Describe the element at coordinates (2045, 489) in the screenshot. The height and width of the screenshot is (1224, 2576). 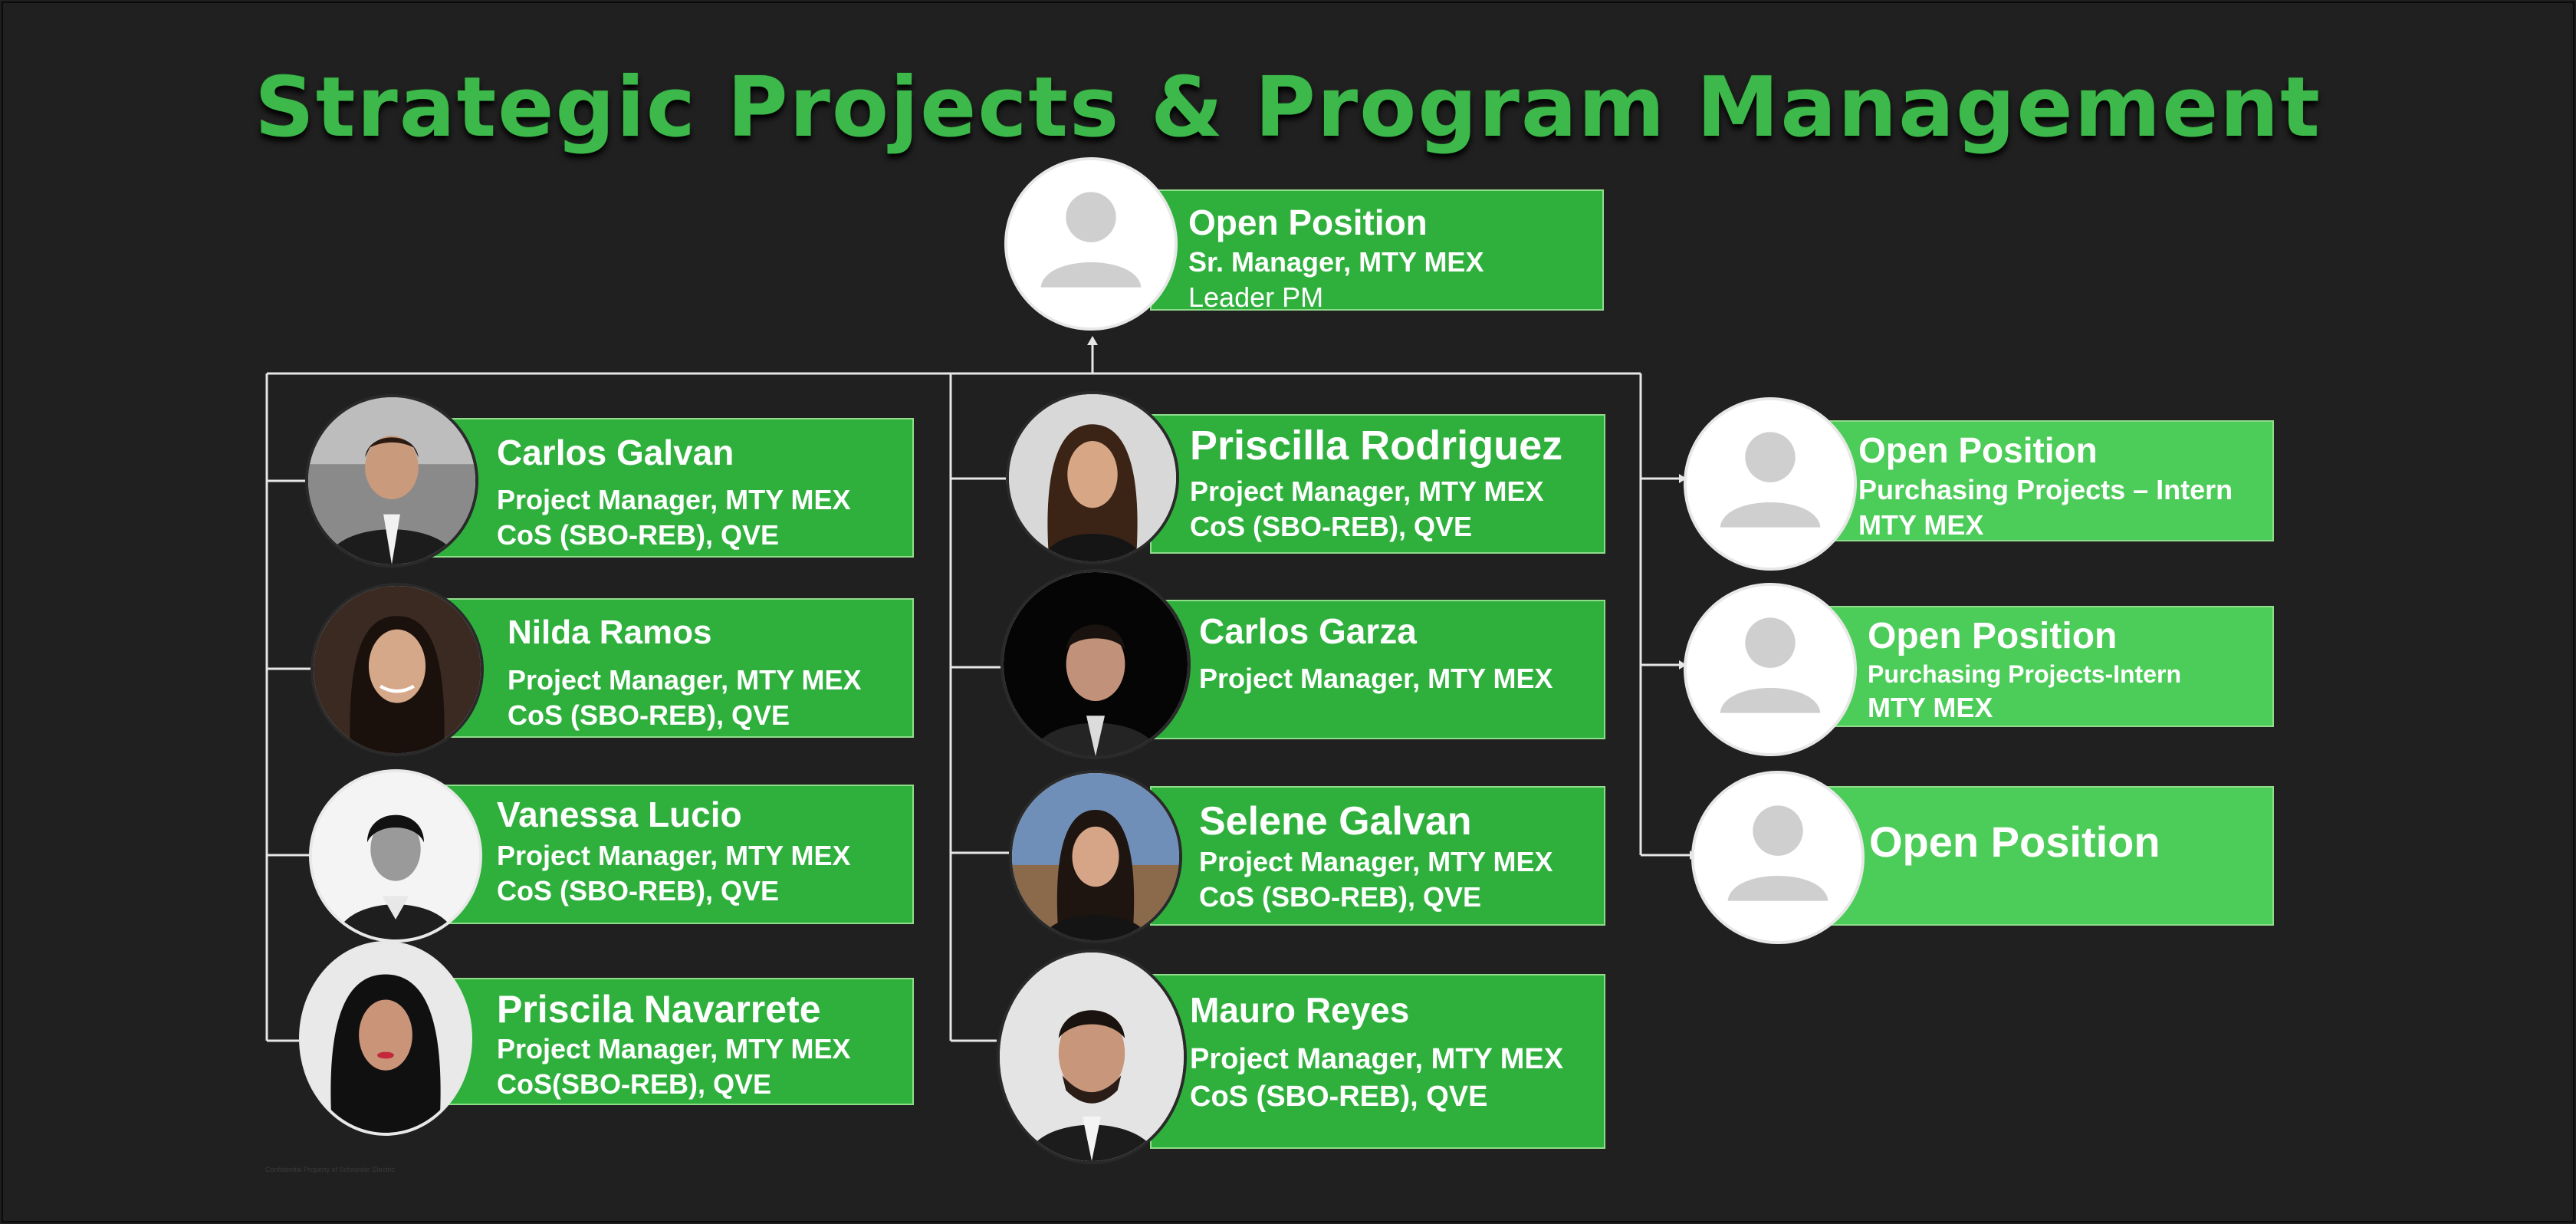
I see `card-title: Purchasing Projects – Intern` at that location.